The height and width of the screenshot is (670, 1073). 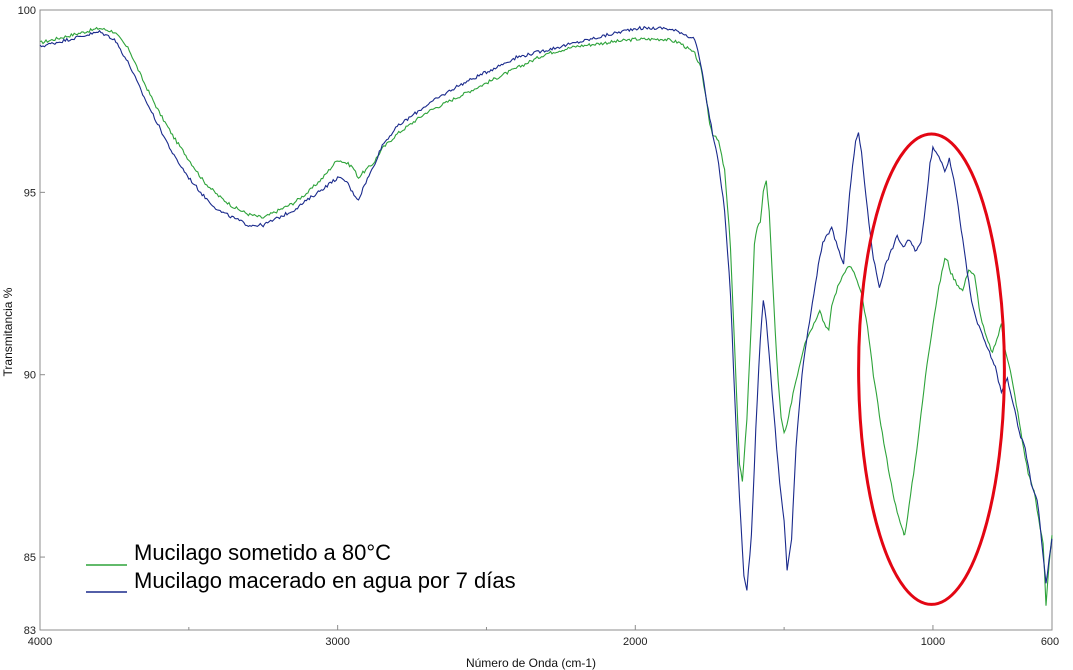 What do you see at coordinates (40, 642) in the screenshot?
I see `x-tick-label: 4000` at bounding box center [40, 642].